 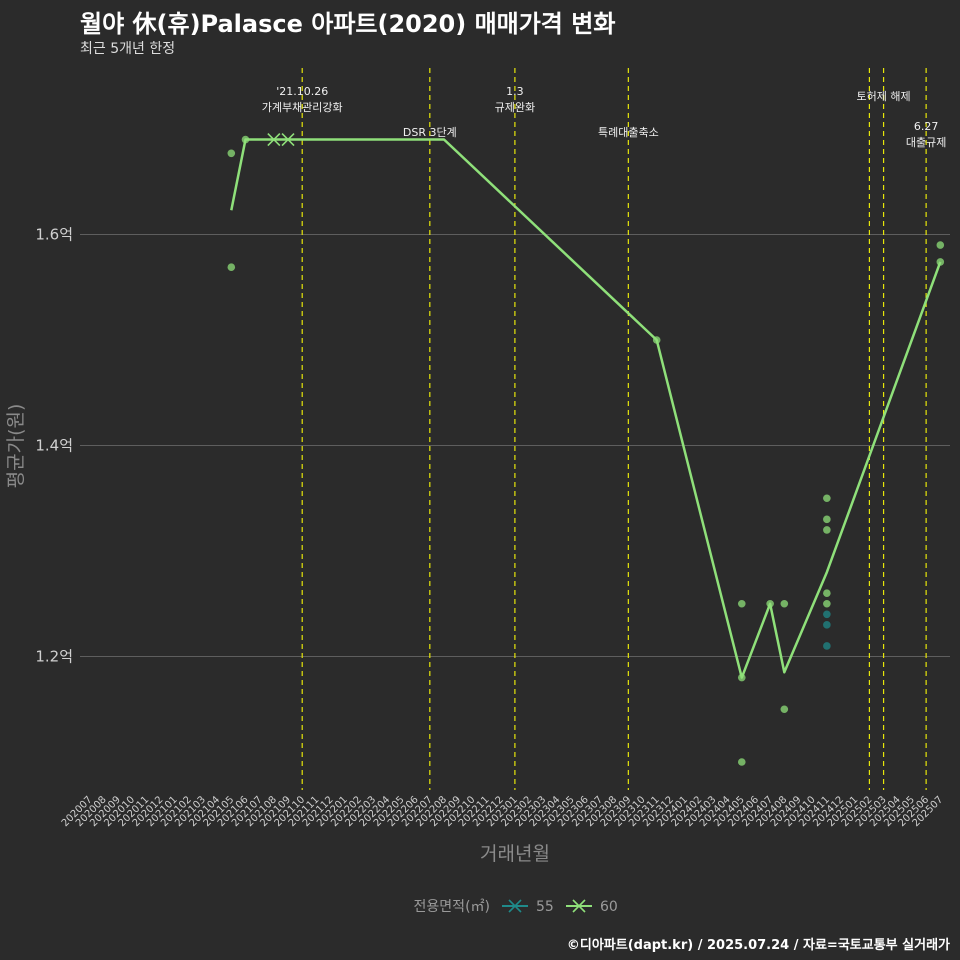 I want to click on chart-title: 월야 休(휴)Palasce 아파트(2020) 매매가격 변화, so click(x=348, y=24).